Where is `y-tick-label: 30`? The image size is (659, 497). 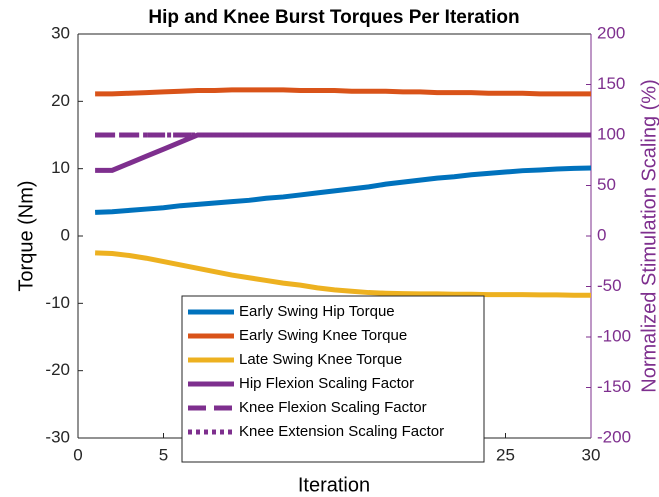 y-tick-label: 30 is located at coordinates (60, 32).